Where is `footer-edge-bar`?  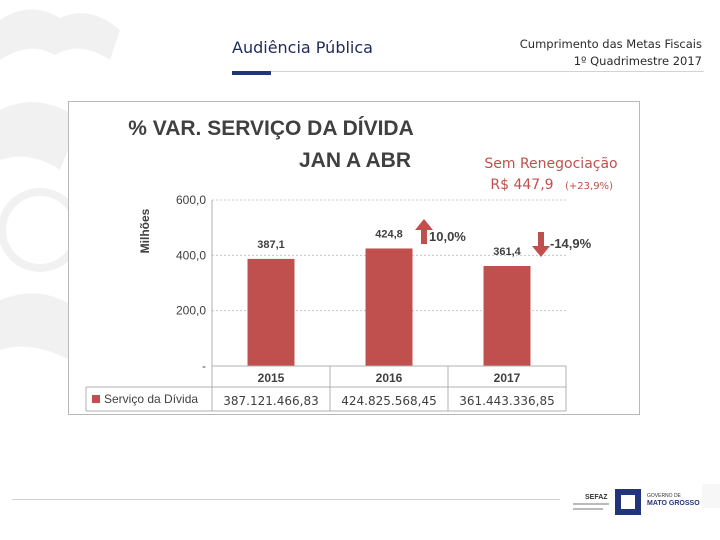
footer-edge-bar is located at coordinates (711, 496).